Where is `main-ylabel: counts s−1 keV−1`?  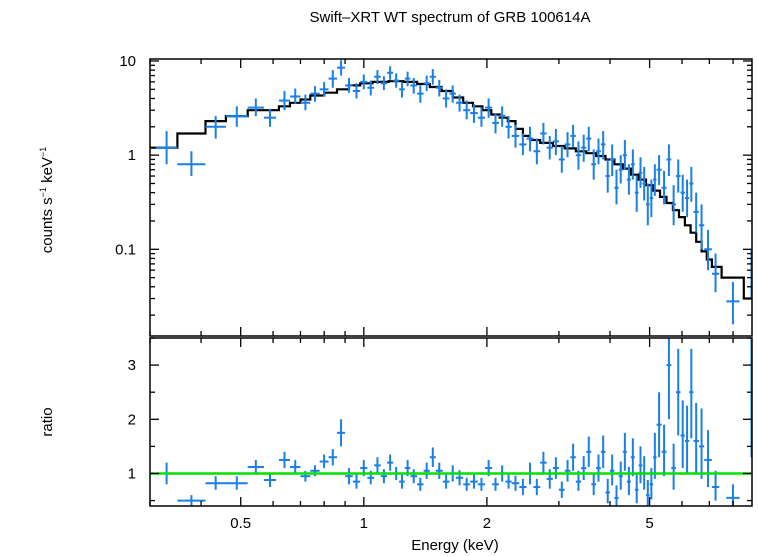
main-ylabel: counts s−1 keV−1 is located at coordinates (47, 200).